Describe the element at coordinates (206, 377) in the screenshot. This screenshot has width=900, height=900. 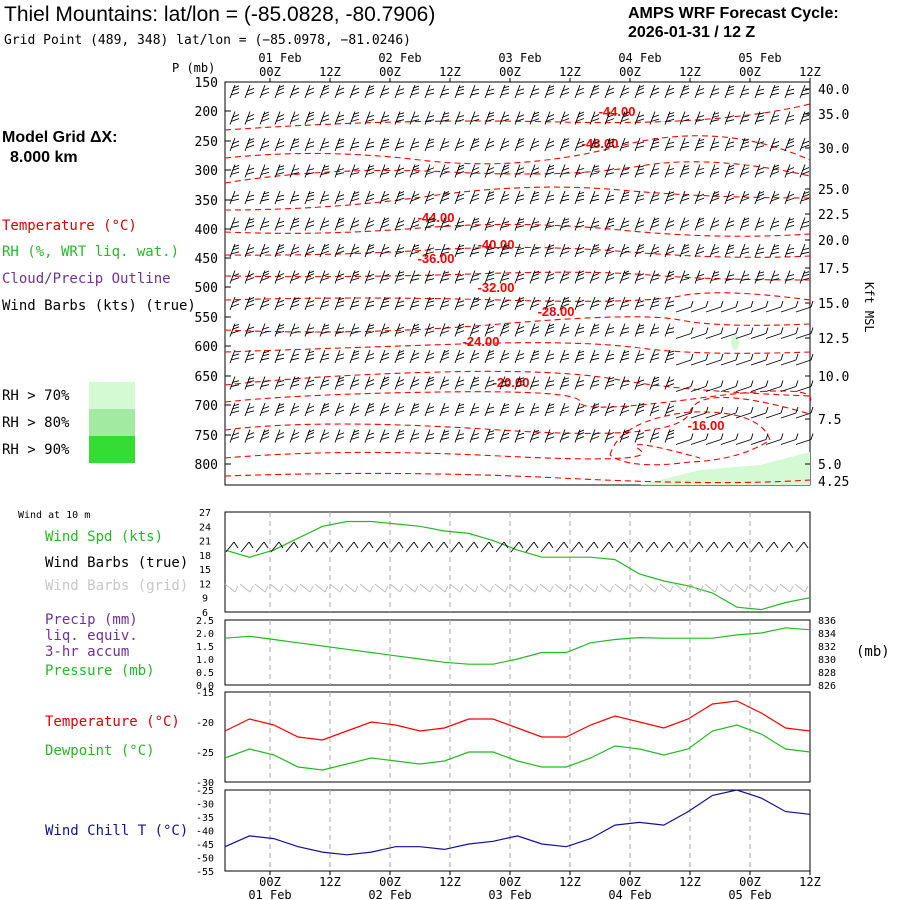
I see `pressure-tick-label: 650` at that location.